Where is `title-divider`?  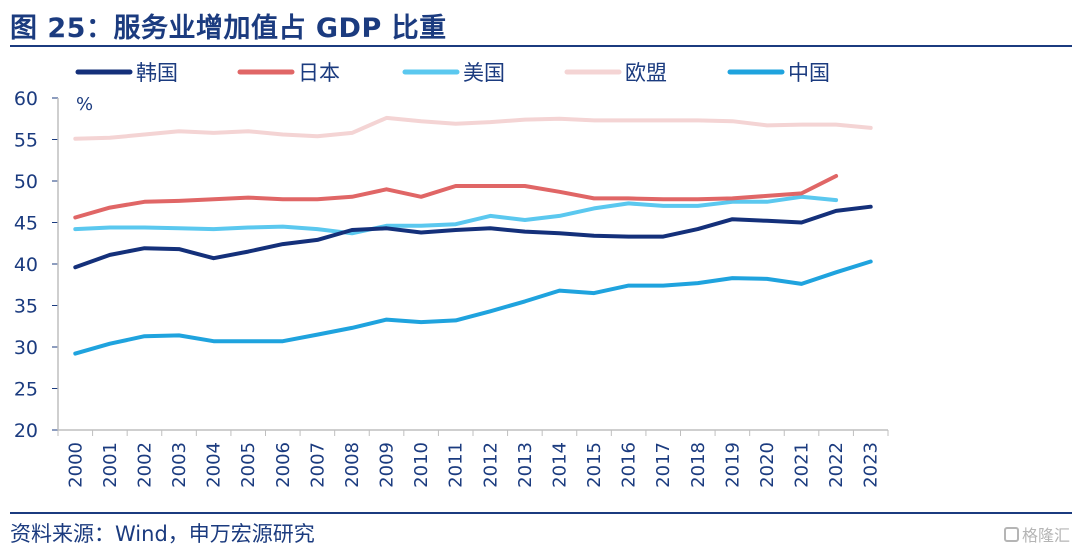 title-divider is located at coordinates (541, 46).